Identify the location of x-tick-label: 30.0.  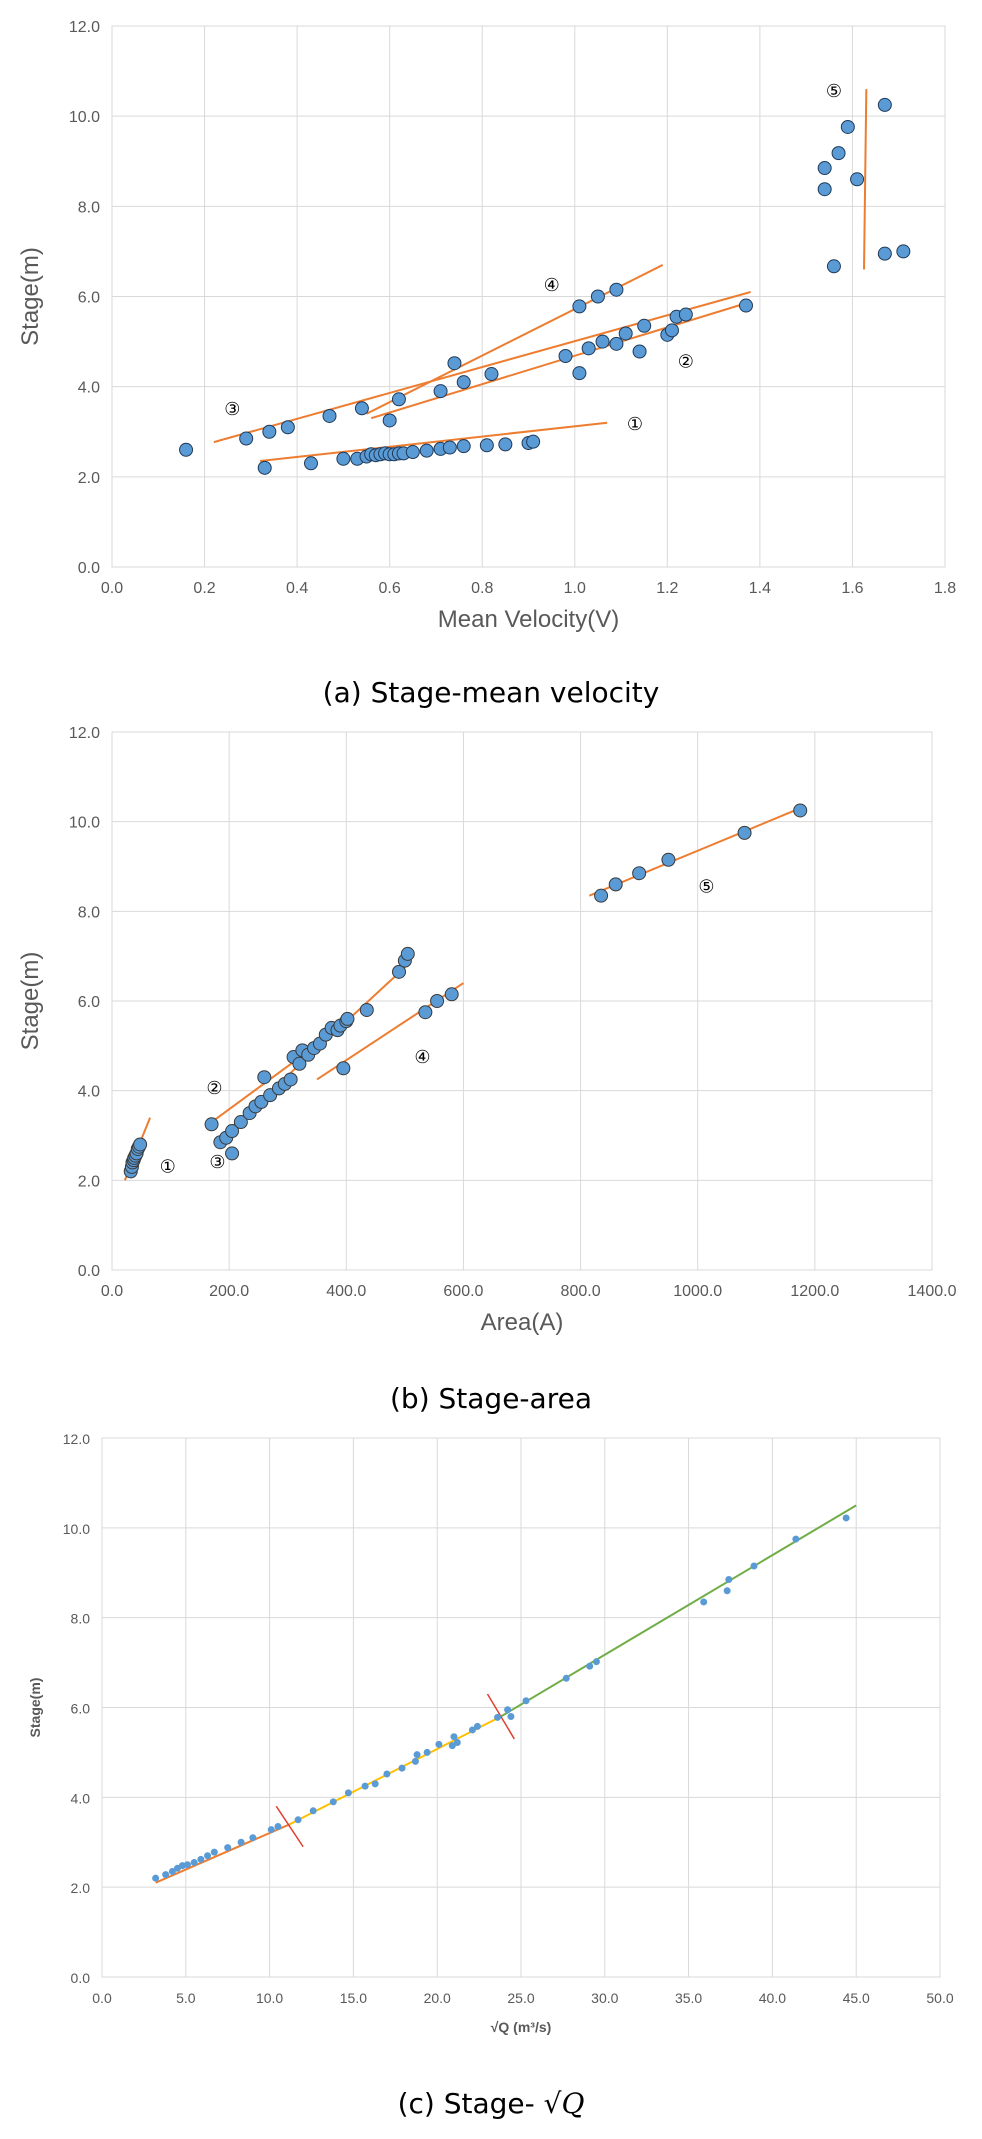
(604, 1998).